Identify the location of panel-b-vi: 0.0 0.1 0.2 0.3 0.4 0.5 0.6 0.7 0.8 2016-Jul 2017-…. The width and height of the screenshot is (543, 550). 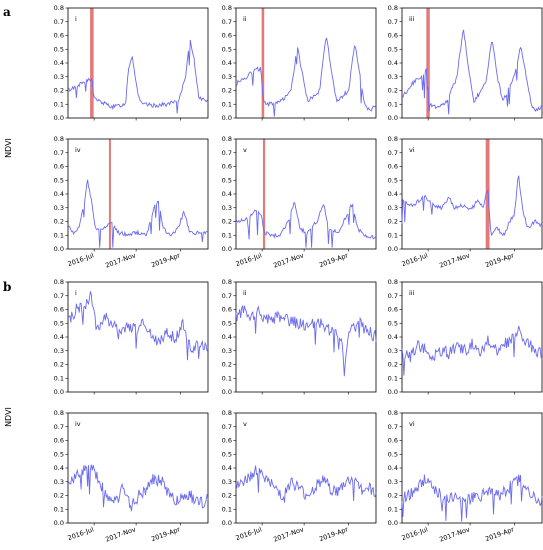
(465, 476).